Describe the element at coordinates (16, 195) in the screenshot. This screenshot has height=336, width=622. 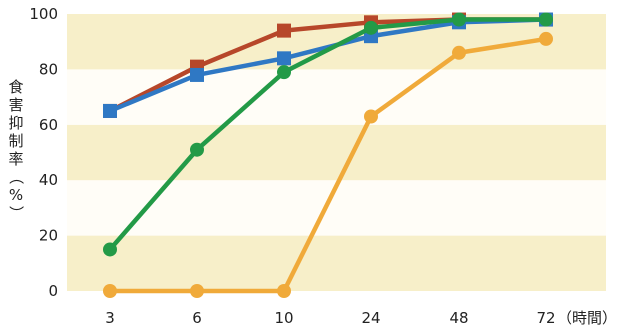
I see `y-axis-label-char: %` at that location.